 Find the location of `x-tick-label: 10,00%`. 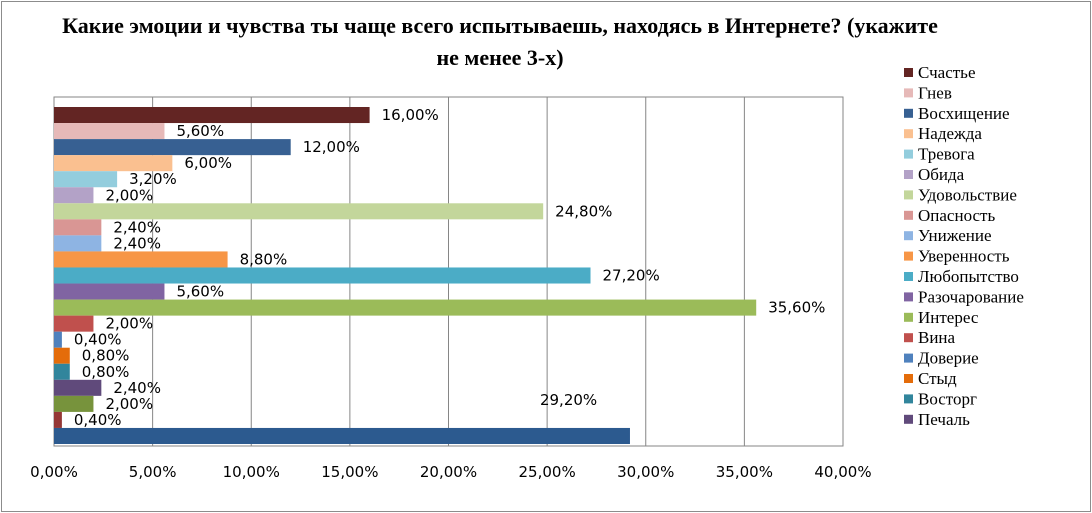

x-tick-label: 10,00% is located at coordinates (251, 472).